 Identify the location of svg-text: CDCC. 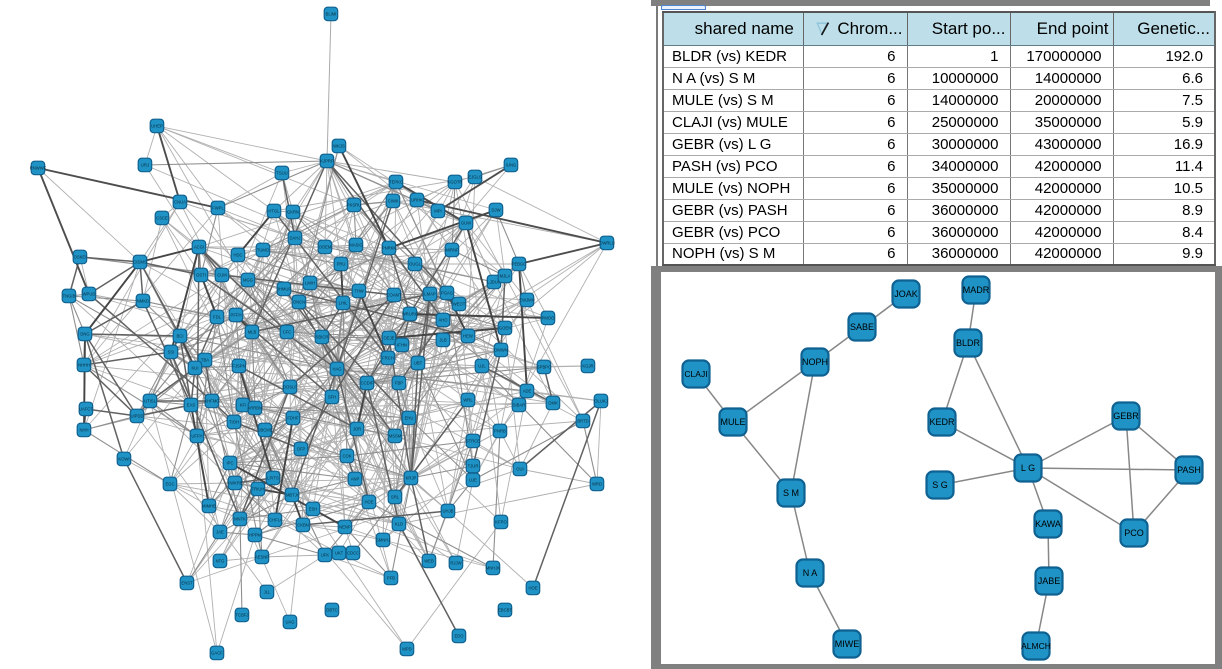
(353, 553).